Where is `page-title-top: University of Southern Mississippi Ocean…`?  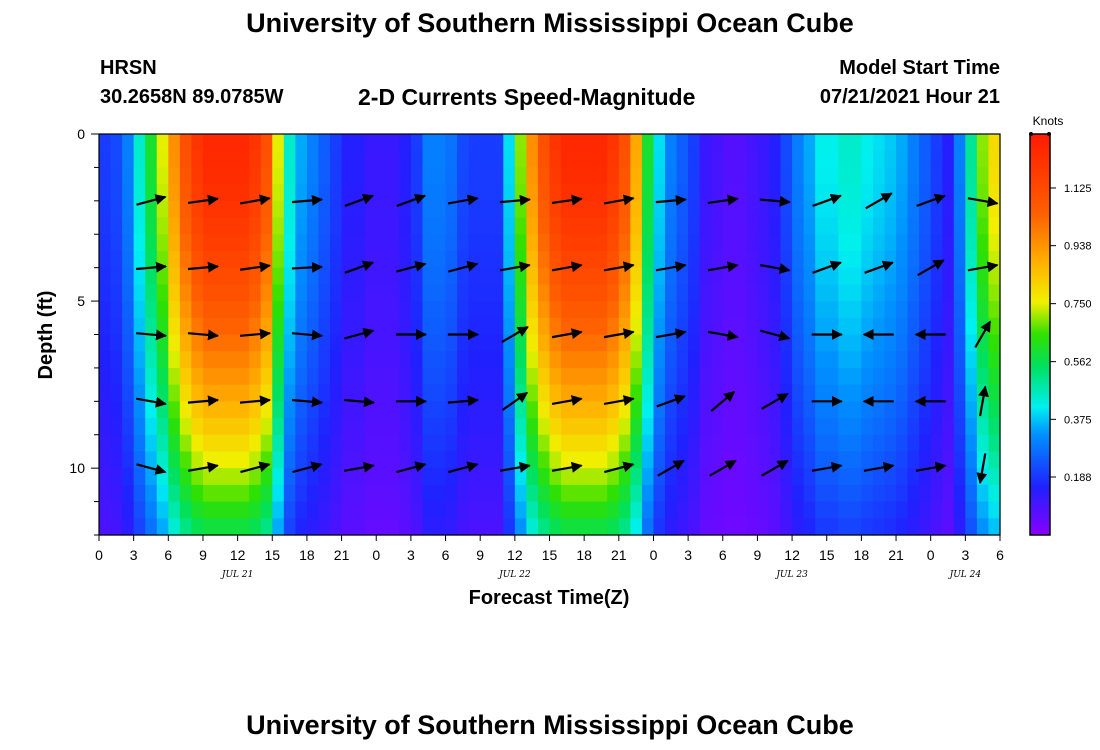 page-title-top: University of Southern Mississippi Ocean… is located at coordinates (550, 23).